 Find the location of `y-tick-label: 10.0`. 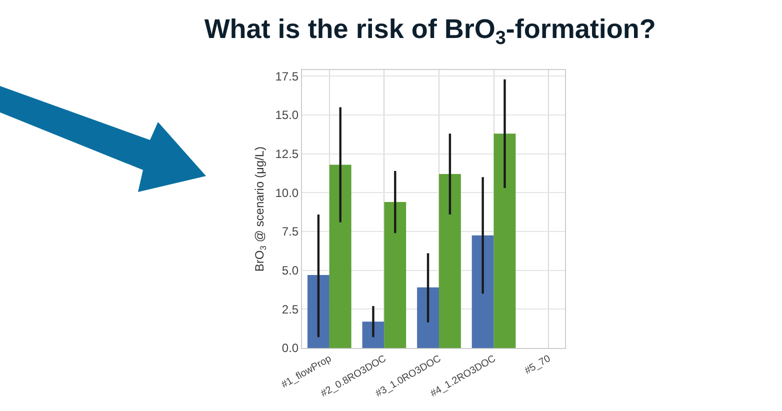

y-tick-label: 10.0 is located at coordinates (287, 193).